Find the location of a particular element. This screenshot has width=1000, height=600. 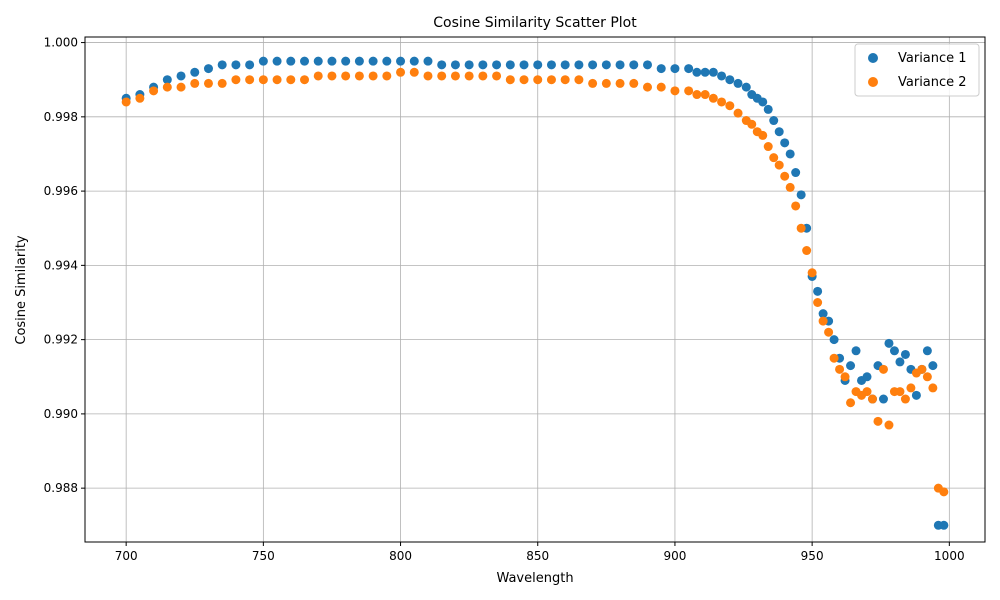

y-tick-label: 0.992 is located at coordinates (61, 340).